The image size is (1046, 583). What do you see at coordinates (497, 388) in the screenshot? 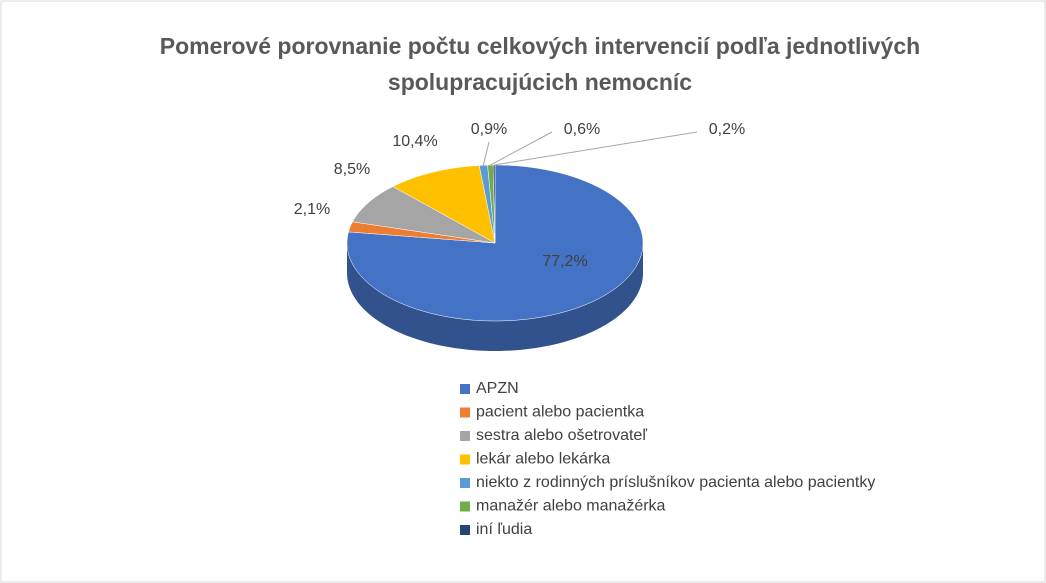
I see `legend-label: APZN` at bounding box center [497, 388].